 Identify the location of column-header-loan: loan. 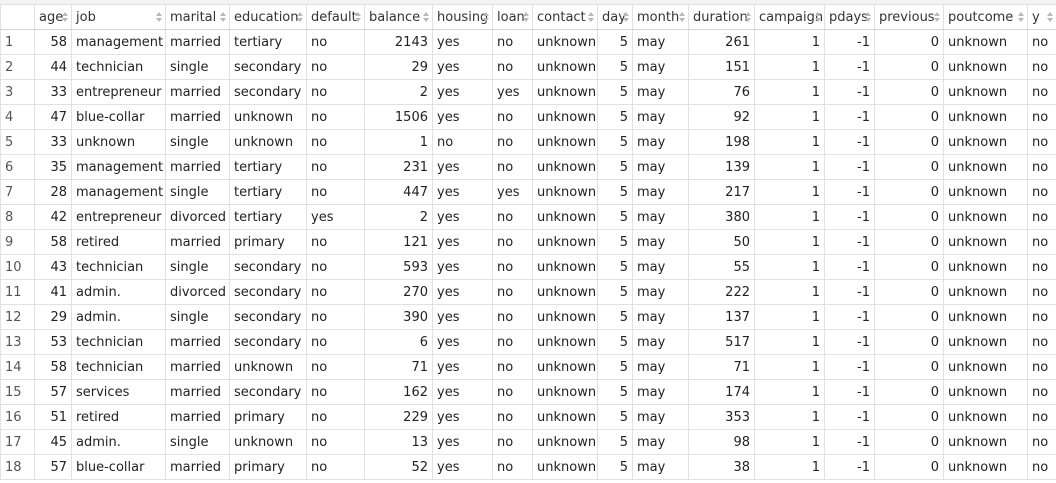
(512, 17).